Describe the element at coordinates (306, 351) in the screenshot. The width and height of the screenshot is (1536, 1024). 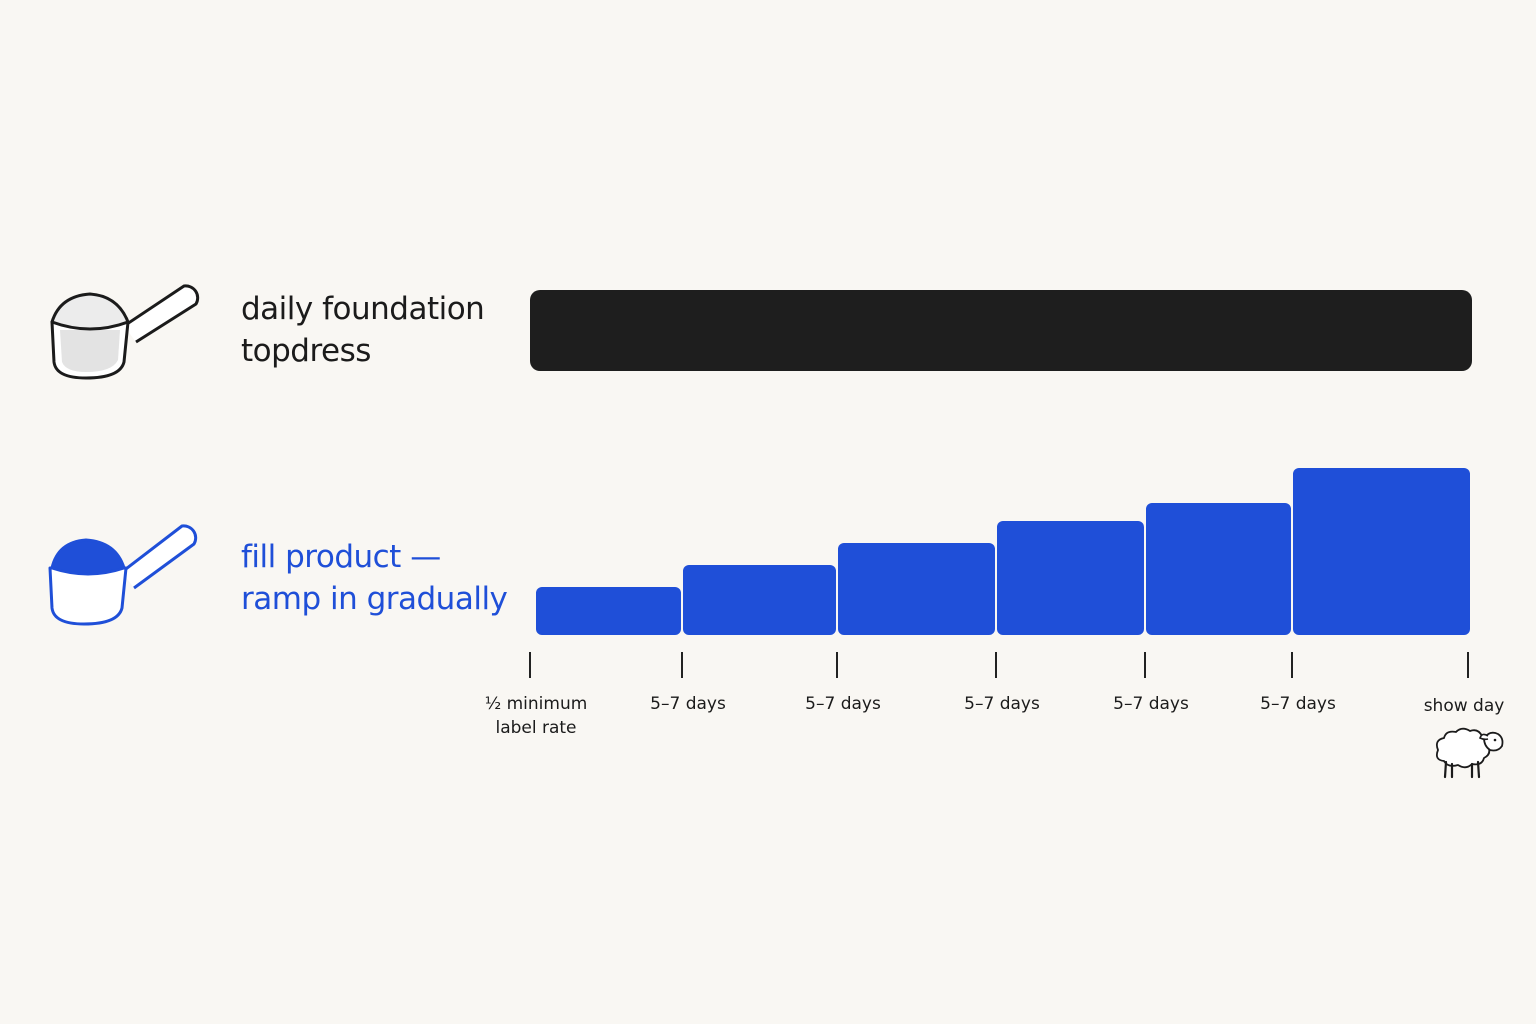
I see `foundation-label-line2: topdress` at that location.